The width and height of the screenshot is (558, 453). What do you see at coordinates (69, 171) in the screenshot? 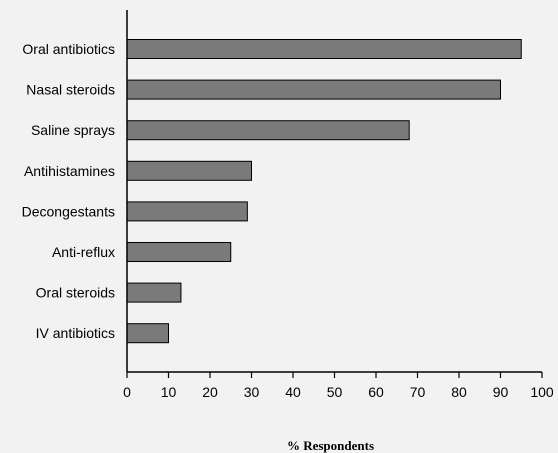
I see `category-label: Antihistamines` at bounding box center [69, 171].